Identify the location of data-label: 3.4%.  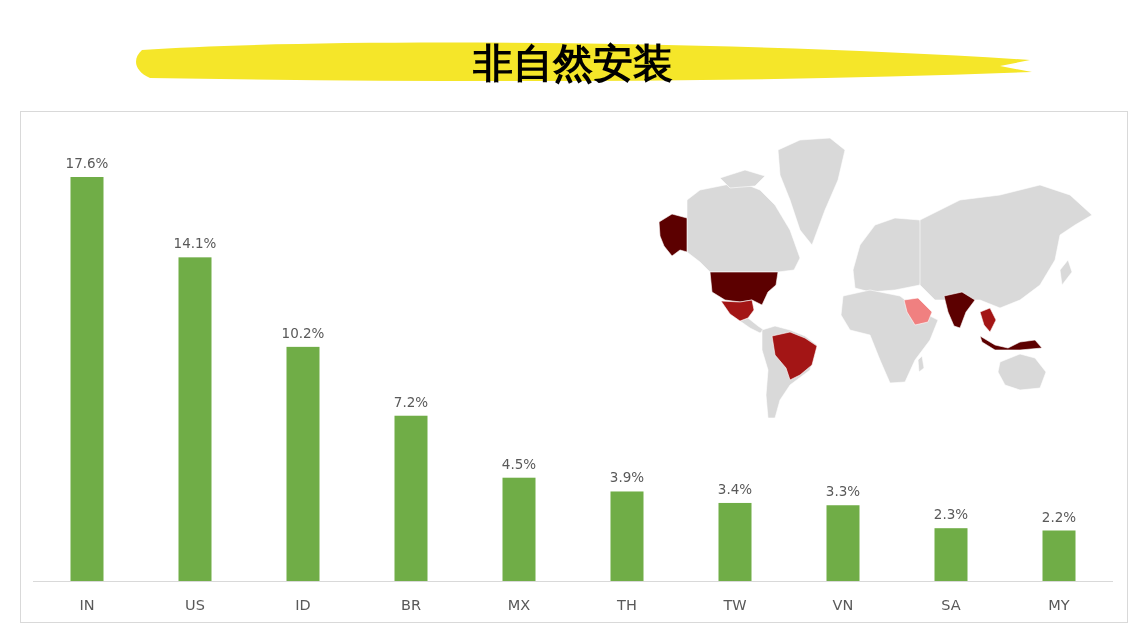
(735, 488).